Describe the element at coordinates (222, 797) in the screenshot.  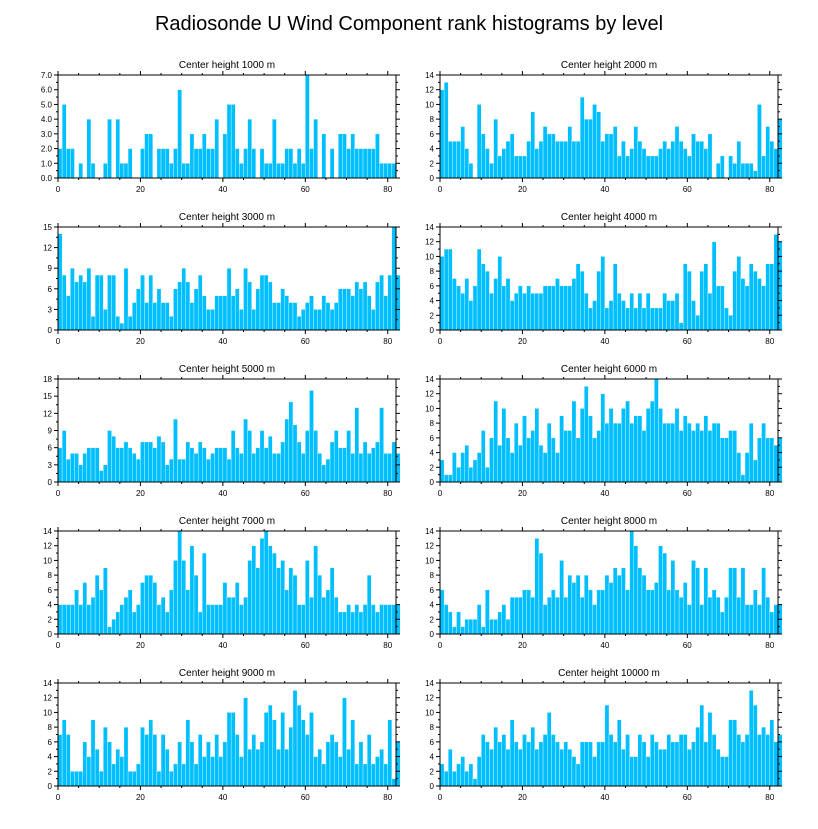
I see `x-tick-label: 40` at that location.